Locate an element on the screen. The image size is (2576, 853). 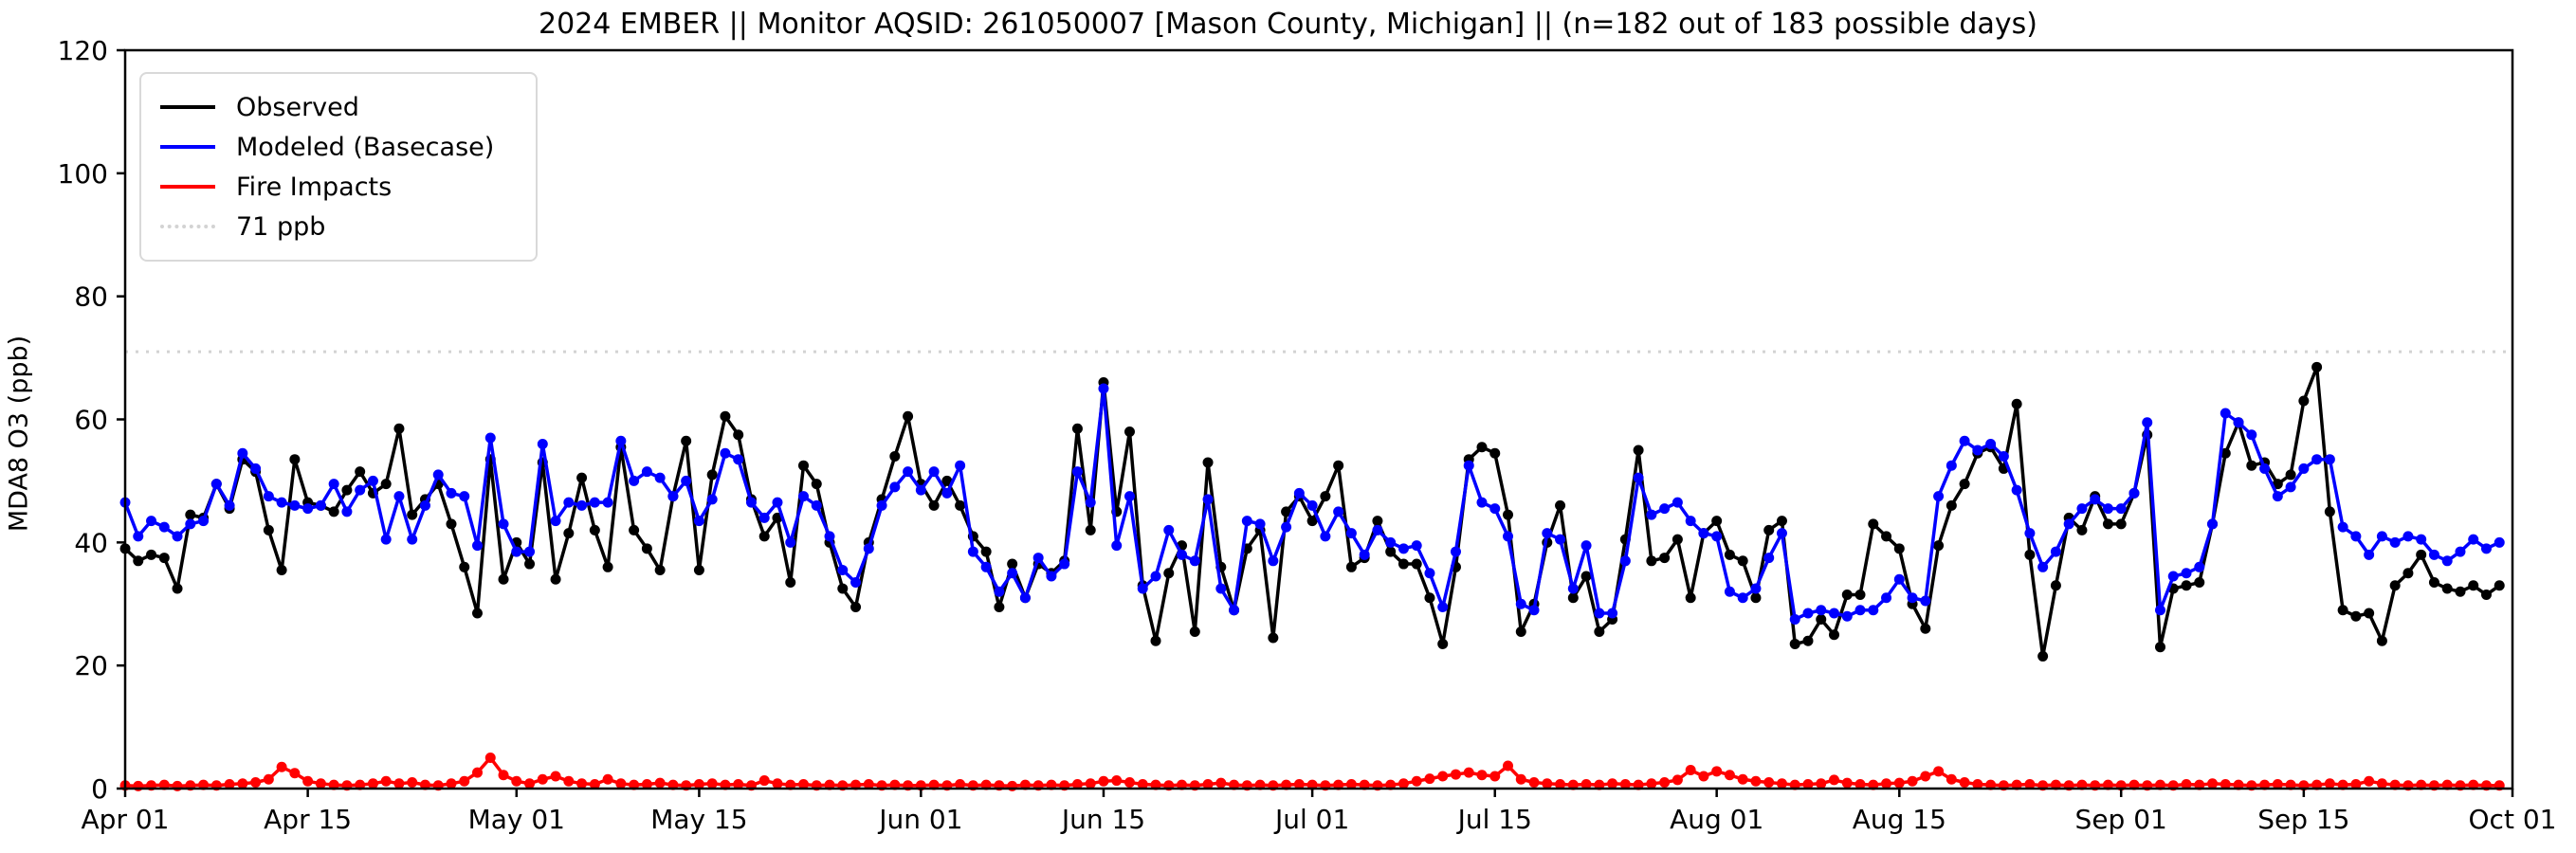
fire-line-swatch-icon is located at coordinates (187, 187).